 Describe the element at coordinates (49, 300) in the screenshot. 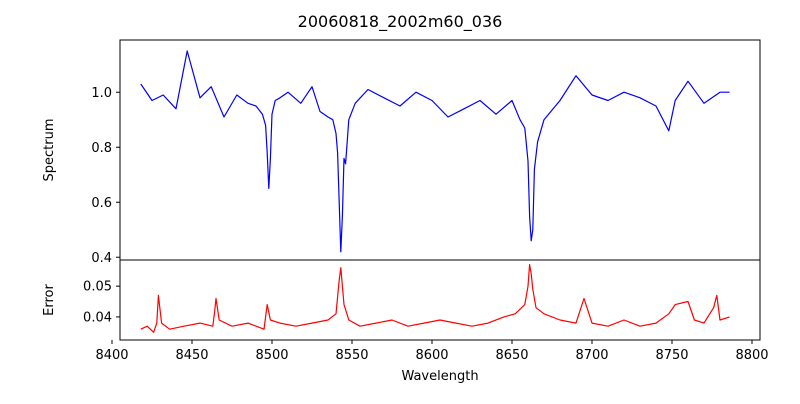

I see `y-axis-label: Error` at that location.